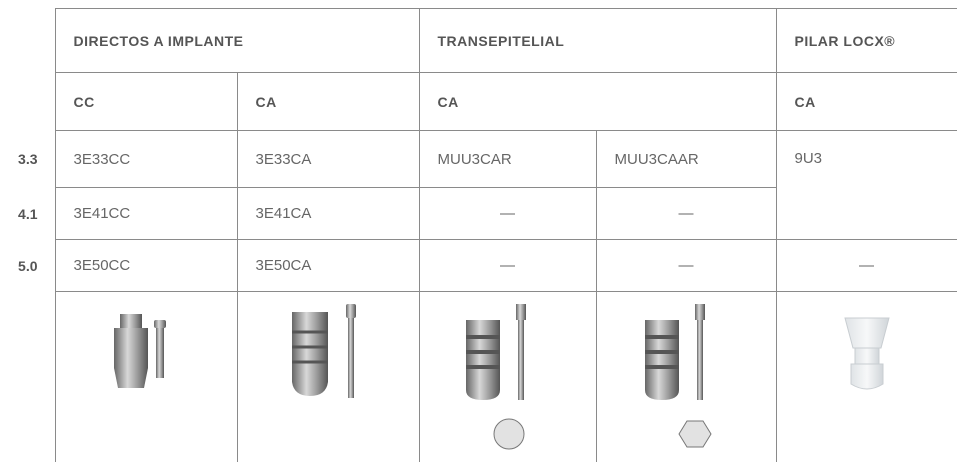 The image size is (957, 462). Describe the element at coordinates (27, 214) in the screenshot. I see `row-label: 4.1` at that location.